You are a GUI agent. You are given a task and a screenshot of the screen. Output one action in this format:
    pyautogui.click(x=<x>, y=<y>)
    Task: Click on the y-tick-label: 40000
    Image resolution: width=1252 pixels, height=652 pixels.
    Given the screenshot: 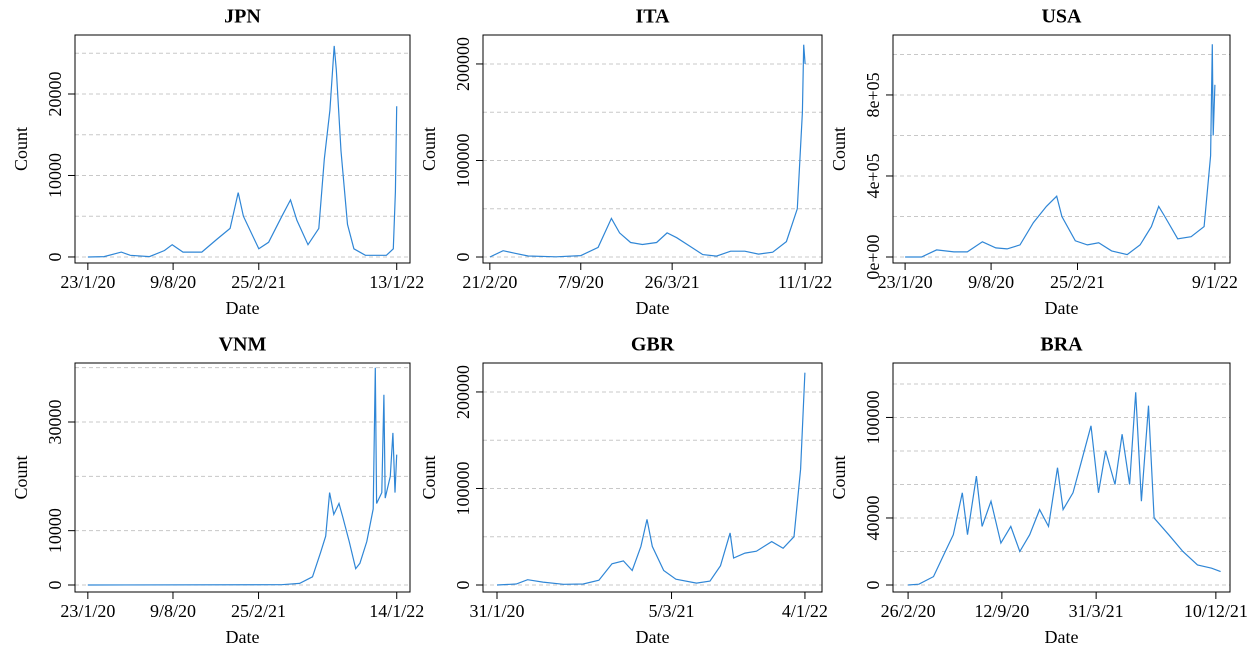 What is the action you would take?
    pyautogui.click(x=873, y=517)
    